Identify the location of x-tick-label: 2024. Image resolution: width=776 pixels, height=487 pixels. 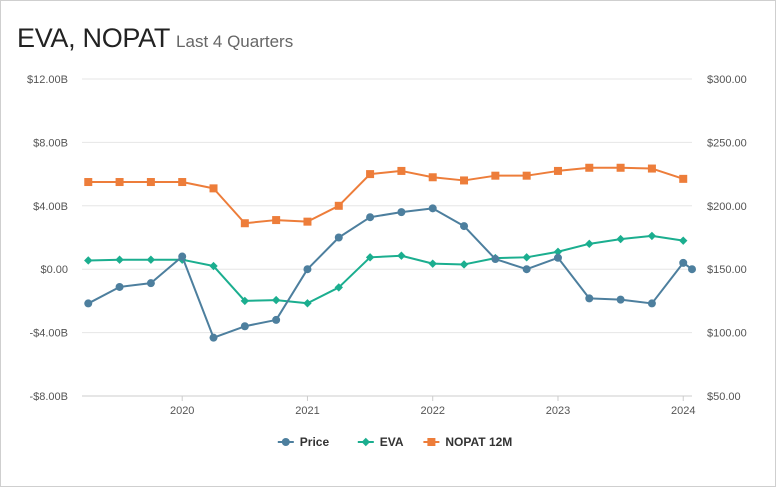
(683, 411).